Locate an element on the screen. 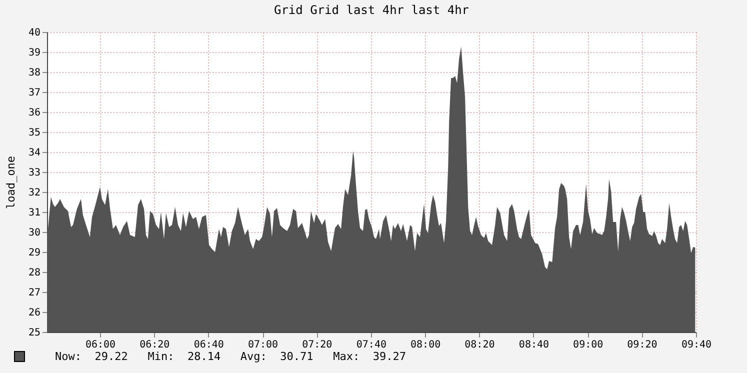 The width and height of the screenshot is (747, 373). x-tick-label: 08:00 is located at coordinates (425, 345).